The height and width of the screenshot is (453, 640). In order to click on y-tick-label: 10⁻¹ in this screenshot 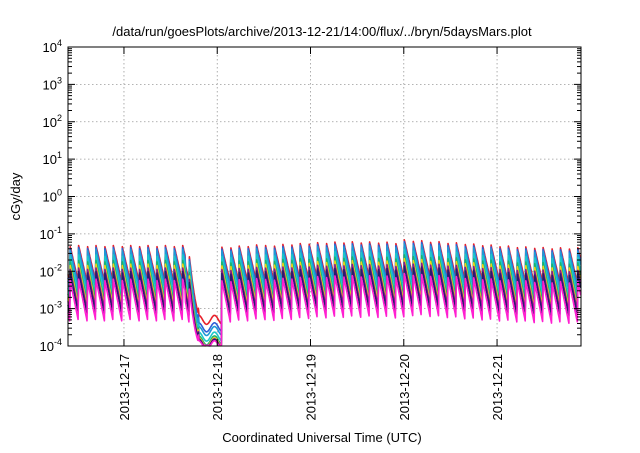, I will do `click(51, 233)`.